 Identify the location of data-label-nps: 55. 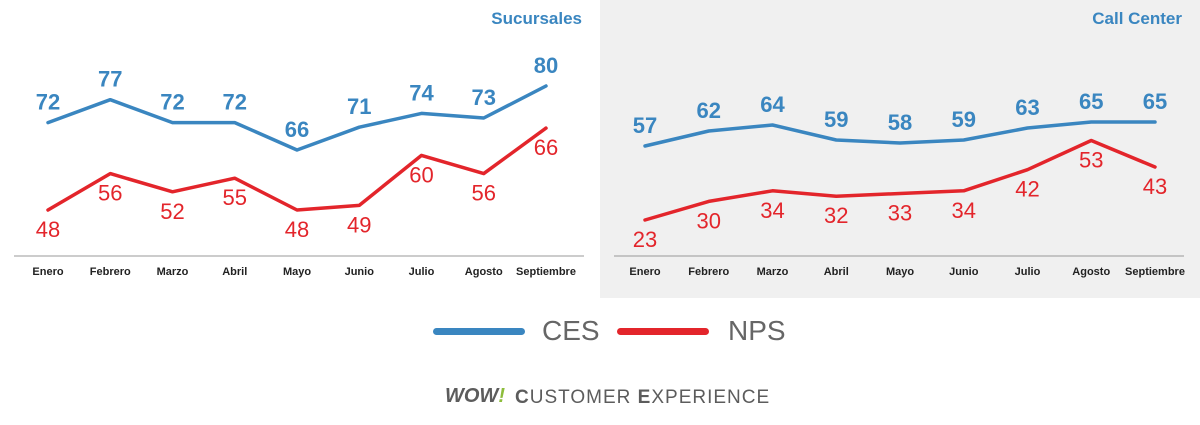
(235, 197).